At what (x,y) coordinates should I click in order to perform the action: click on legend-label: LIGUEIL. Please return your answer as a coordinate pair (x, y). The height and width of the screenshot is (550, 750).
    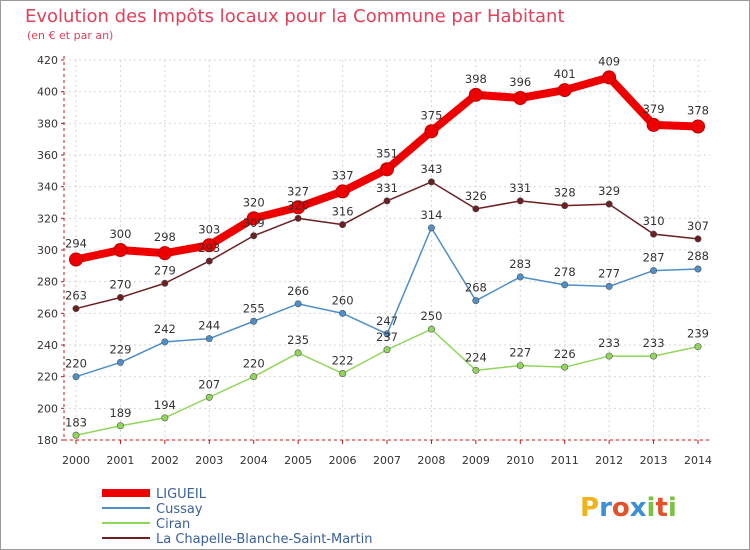
    Looking at the image, I should click on (181, 494).